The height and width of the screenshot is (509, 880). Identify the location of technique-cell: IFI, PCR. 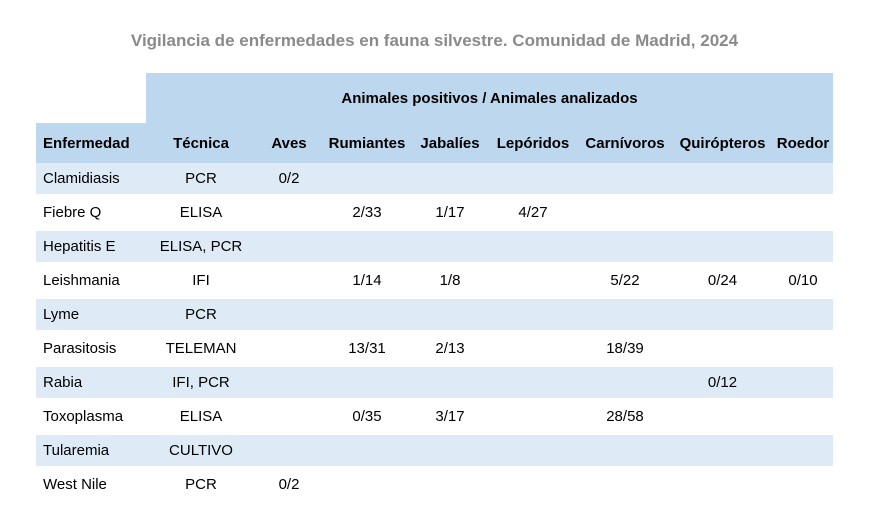
(201, 382).